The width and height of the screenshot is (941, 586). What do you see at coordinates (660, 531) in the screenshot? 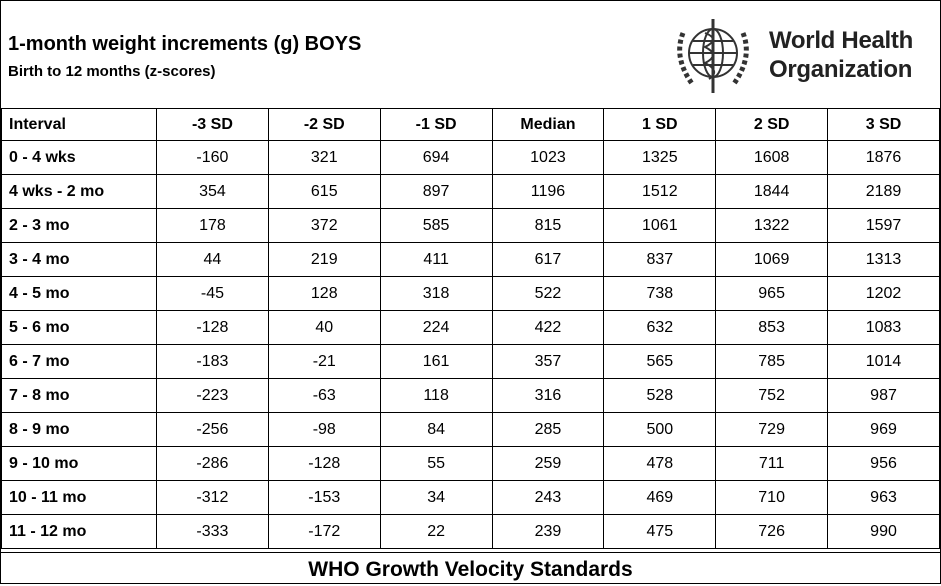
I see `value-cell: 475` at bounding box center [660, 531].